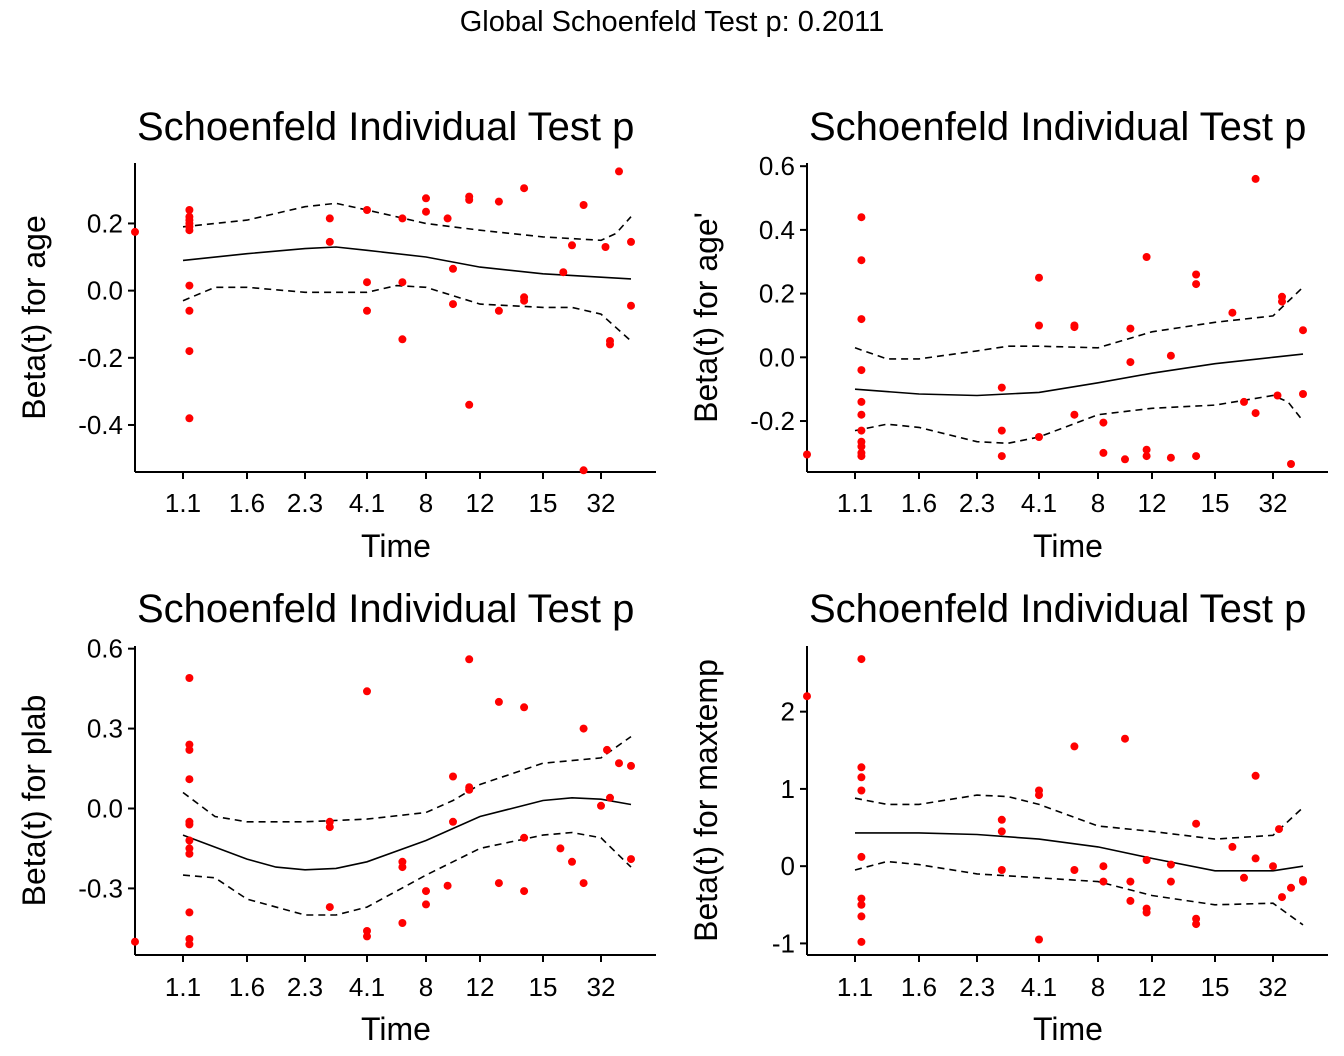 Image resolution: width=1344 pixels, height=1056 pixels. What do you see at coordinates (788, 866) in the screenshot?
I see `y-tick-label: 0` at bounding box center [788, 866].